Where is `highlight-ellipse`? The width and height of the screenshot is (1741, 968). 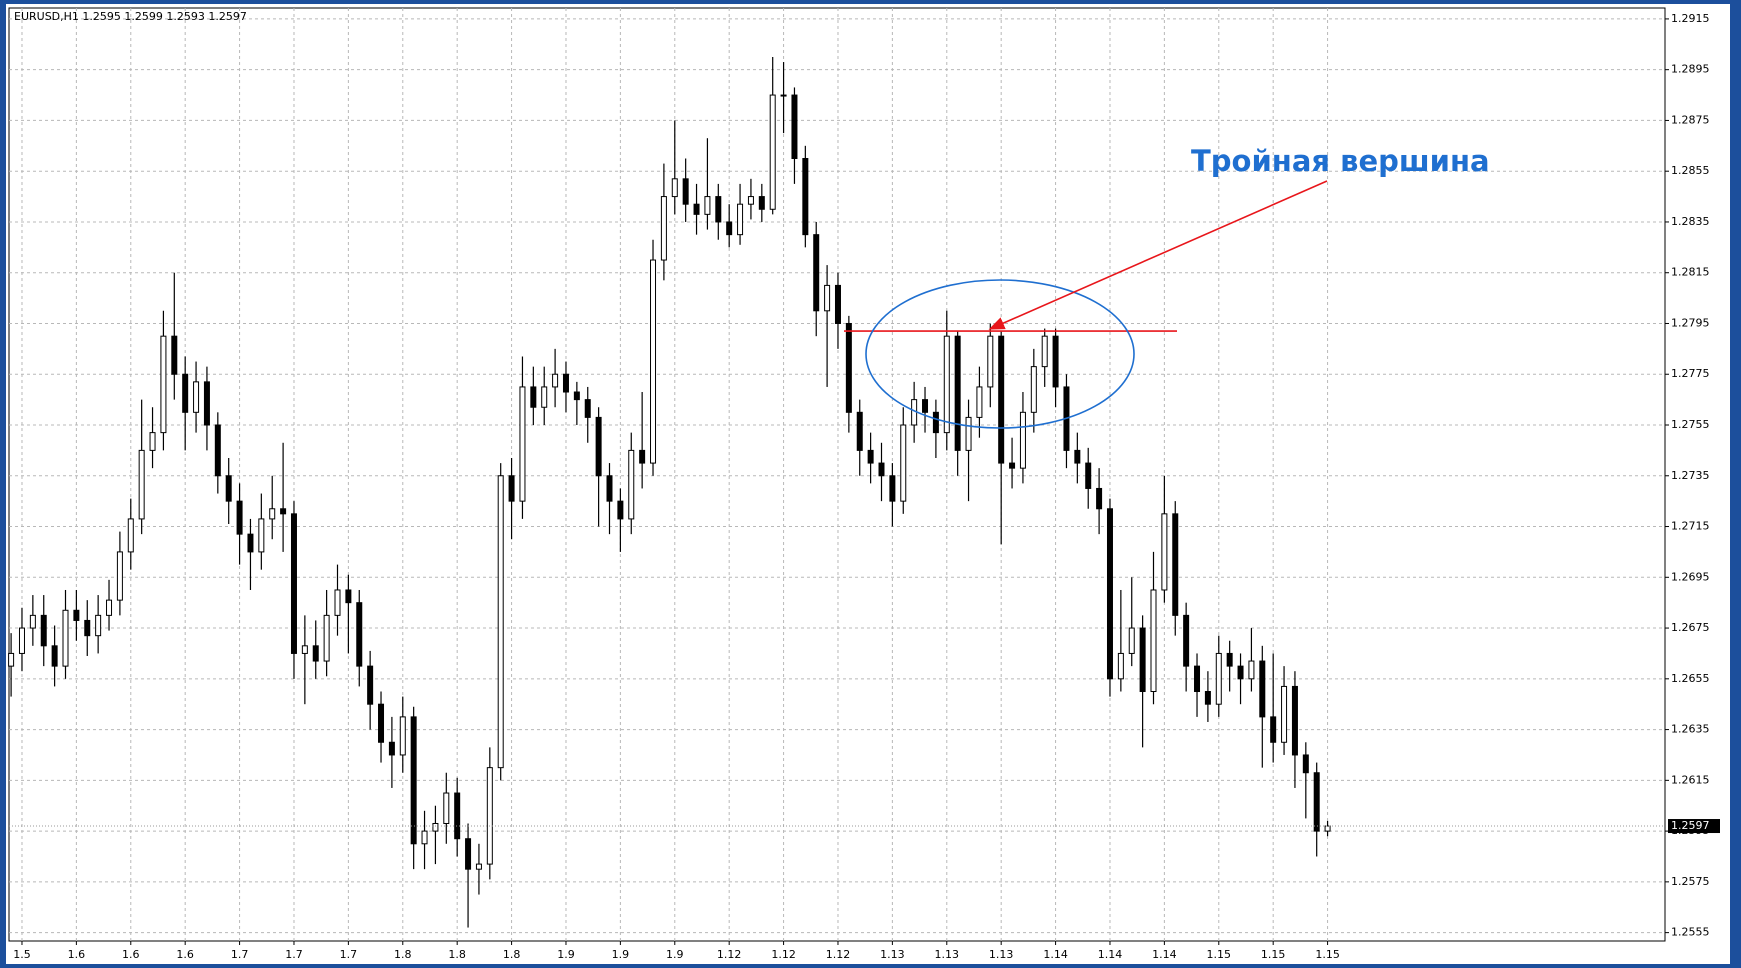 highlight-ellipse is located at coordinates (1000, 354).